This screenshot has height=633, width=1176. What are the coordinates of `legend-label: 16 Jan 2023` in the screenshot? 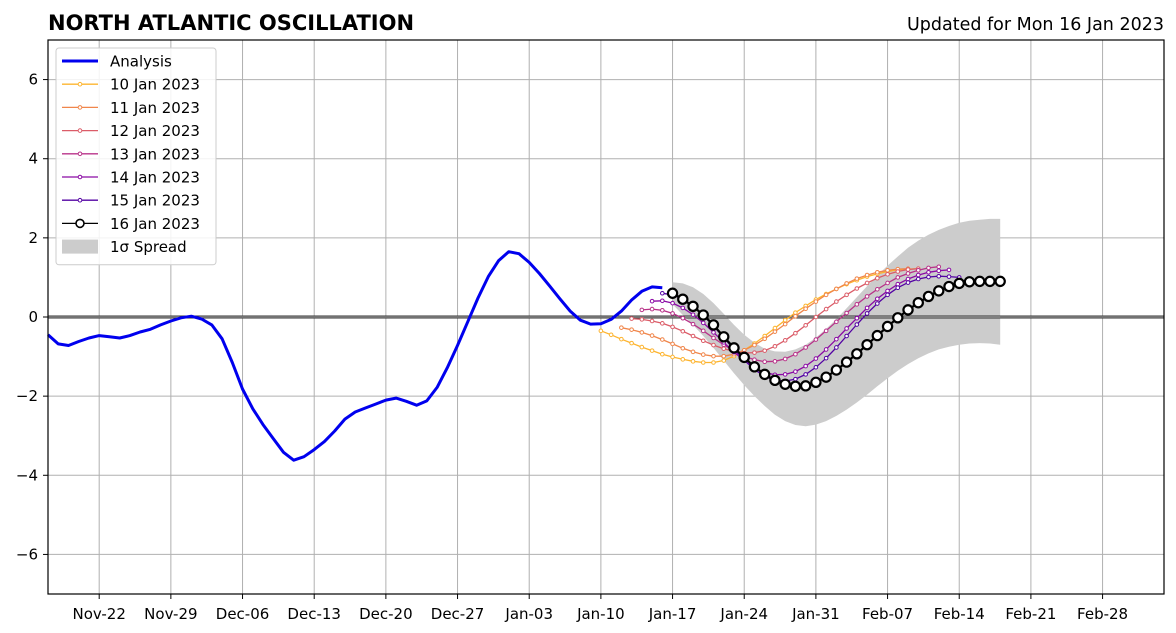 It's located at (155, 224).